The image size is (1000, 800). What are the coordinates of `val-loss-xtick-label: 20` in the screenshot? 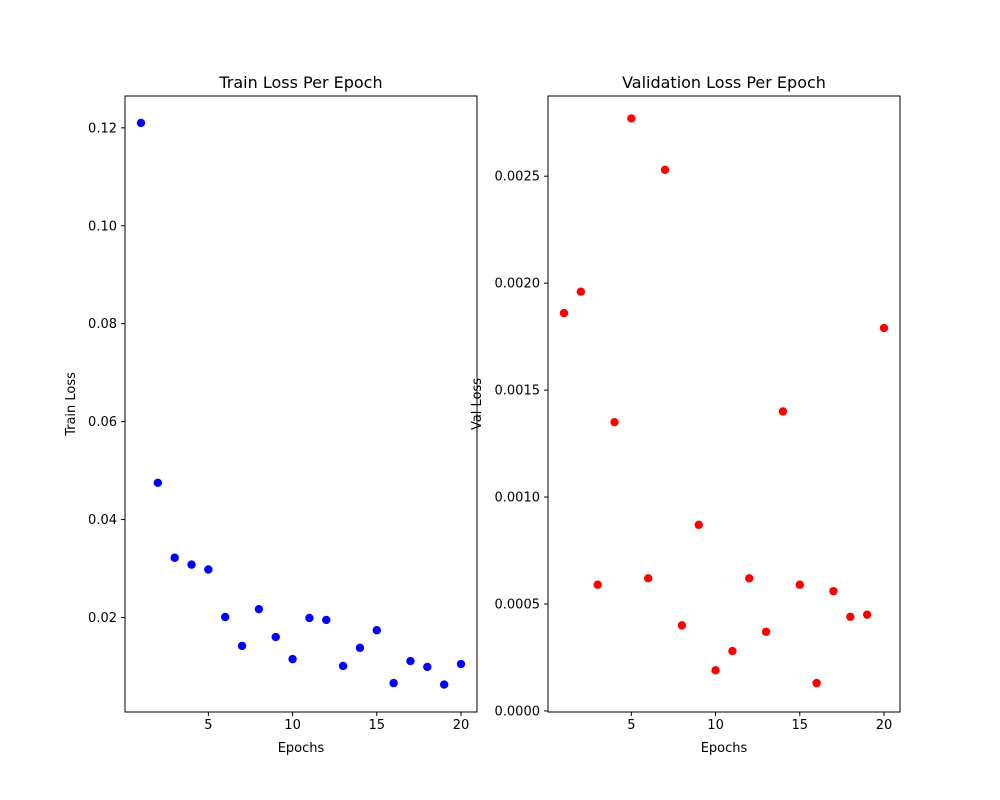 It's located at (884, 725).